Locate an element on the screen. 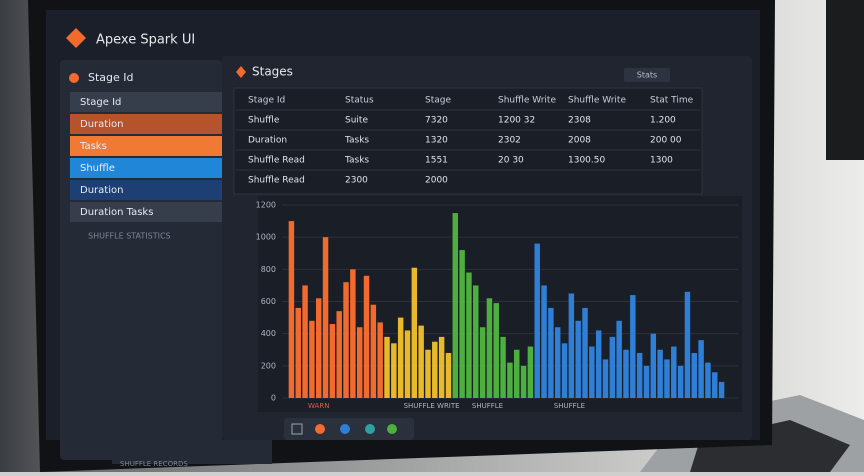 This screenshot has width=864, height=476. keyboard is located at coordinates (770, 446).